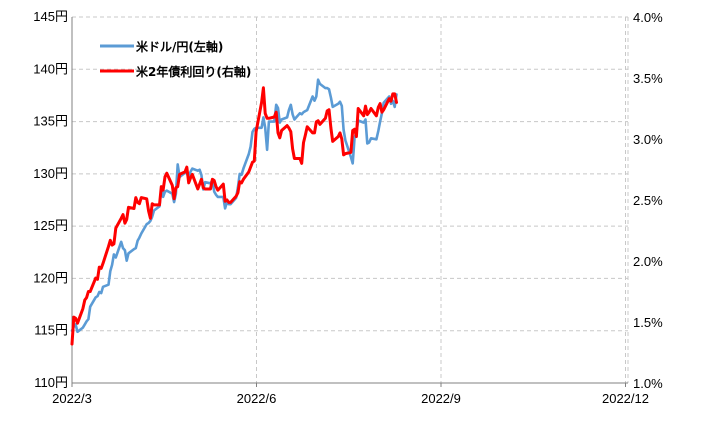  What do you see at coordinates (179, 46) in the screenshot?
I see `legend-label: 米ドル/円(左軸)` at bounding box center [179, 46].